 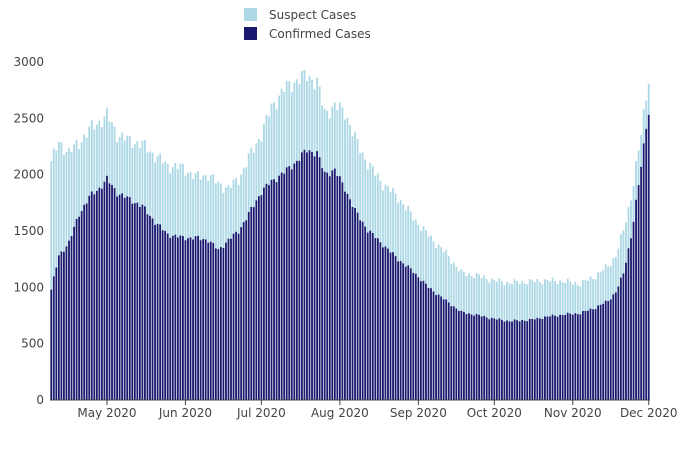 I want to click on x-tick-label: Dec 2020, so click(x=649, y=413).